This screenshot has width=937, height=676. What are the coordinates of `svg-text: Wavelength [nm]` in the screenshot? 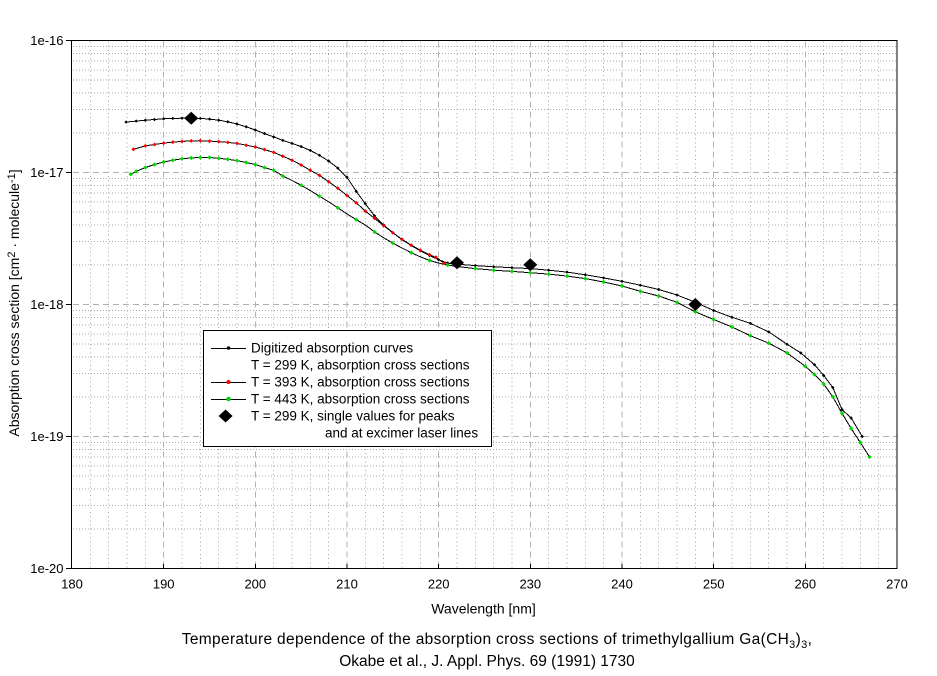 It's located at (483, 609).